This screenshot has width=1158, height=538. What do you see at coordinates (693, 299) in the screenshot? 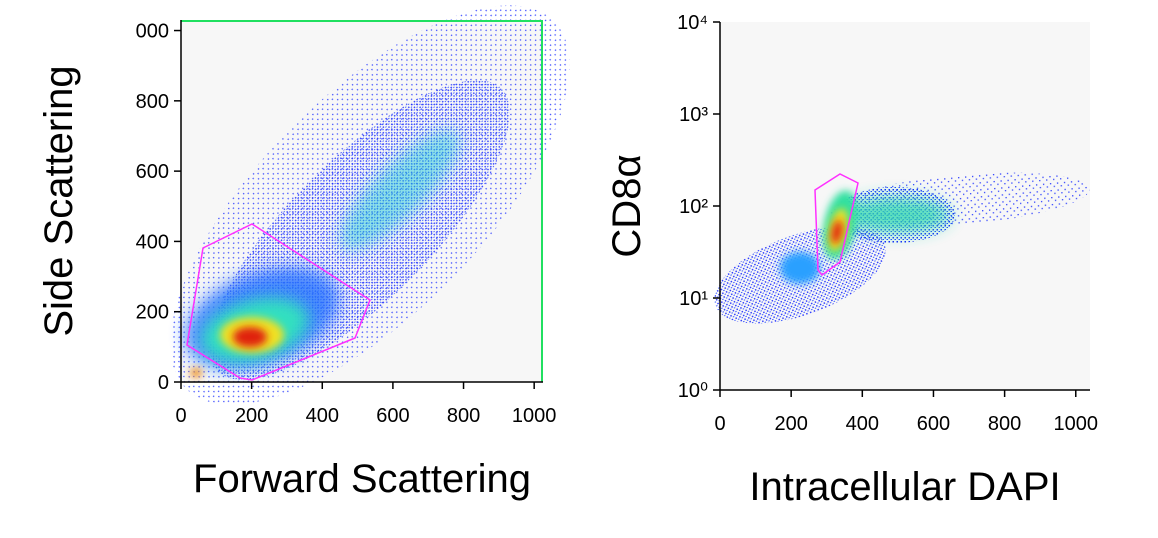
I see `y-tick-label: 10¹` at bounding box center [693, 299].